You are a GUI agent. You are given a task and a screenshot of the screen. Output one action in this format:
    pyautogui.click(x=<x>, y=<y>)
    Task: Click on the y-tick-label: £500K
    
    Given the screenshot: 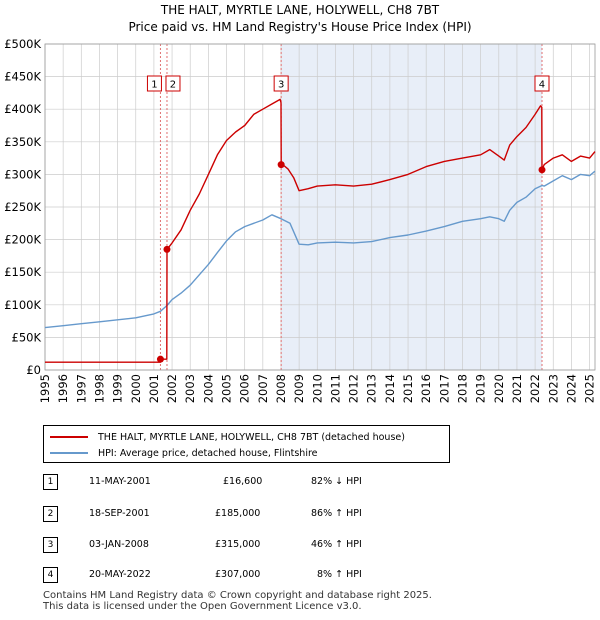 What is the action you would take?
    pyautogui.click(x=22, y=44)
    